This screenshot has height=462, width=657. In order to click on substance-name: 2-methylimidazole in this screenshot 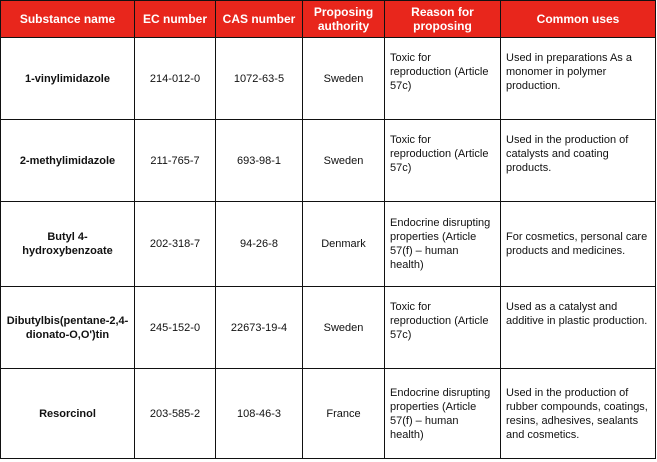, I will do `click(67, 160)`.